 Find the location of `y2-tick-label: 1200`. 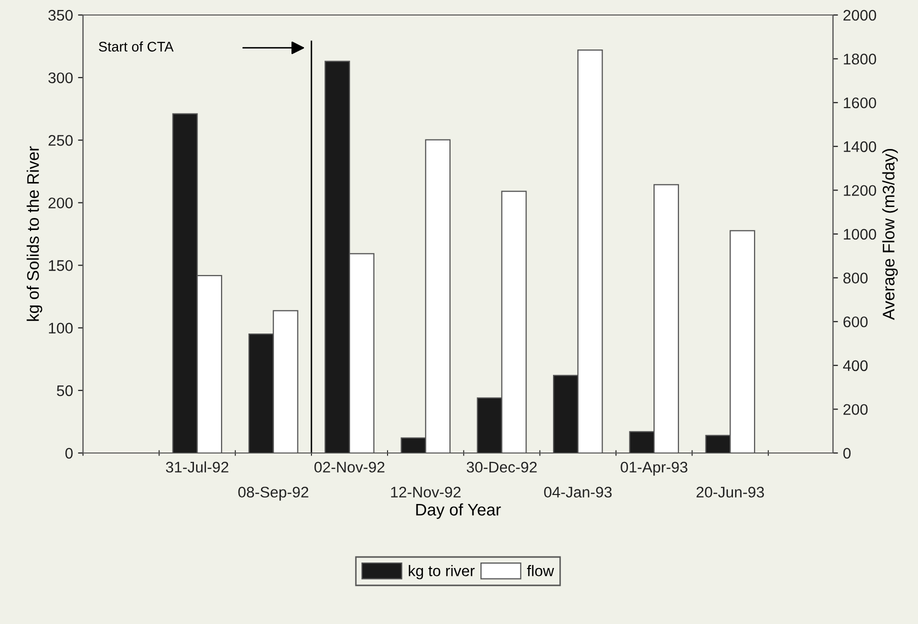

y2-tick-label: 1200 is located at coordinates (860, 190).